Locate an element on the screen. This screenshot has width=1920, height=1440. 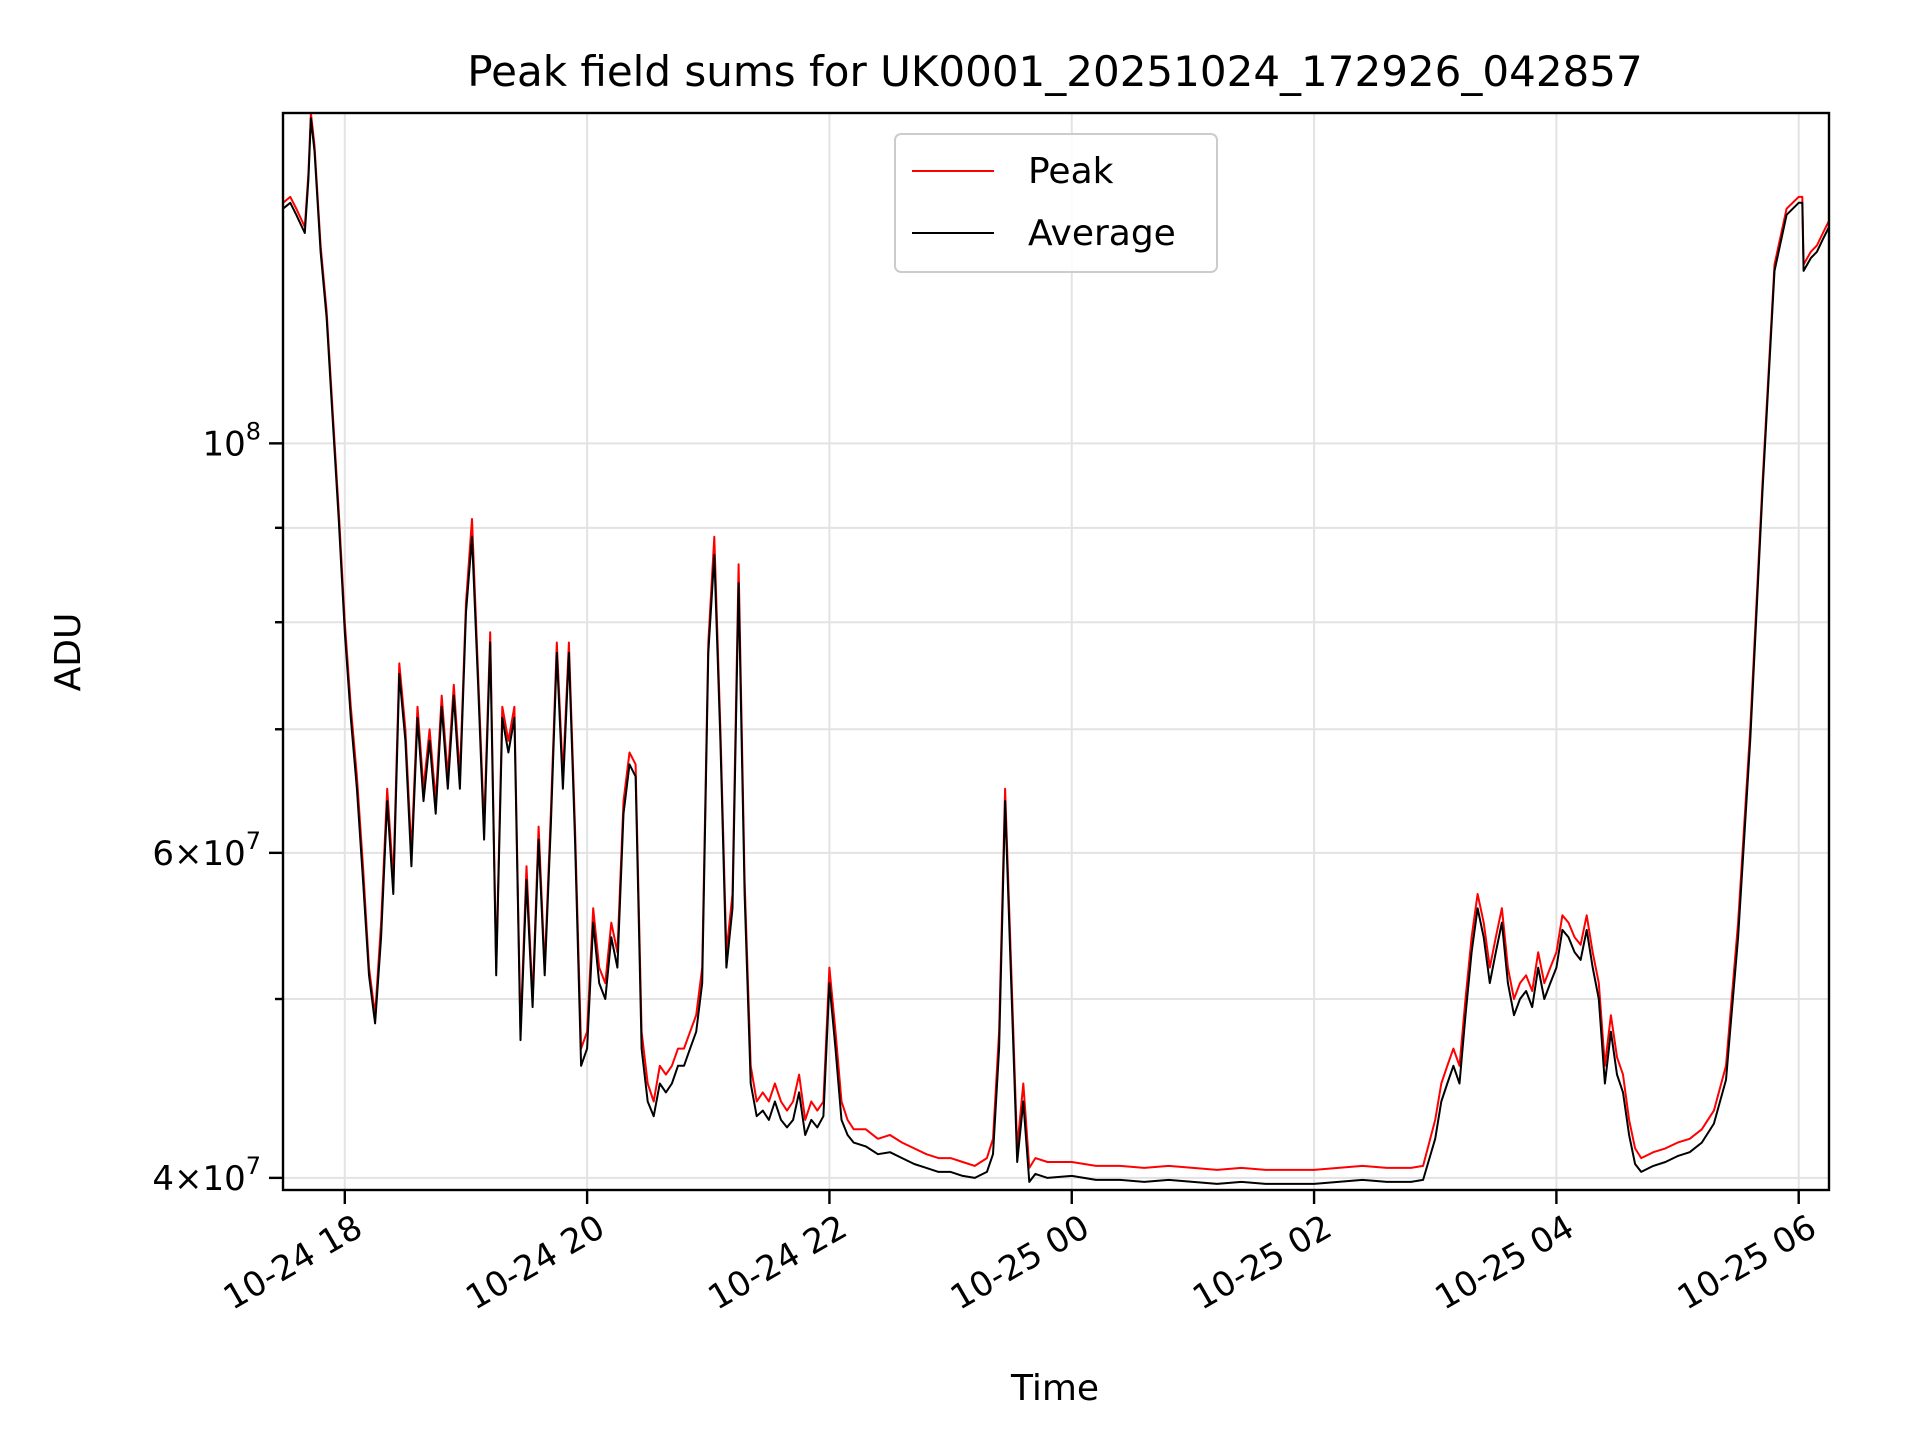
y-tick-base: 6×10 is located at coordinates (198, 854).